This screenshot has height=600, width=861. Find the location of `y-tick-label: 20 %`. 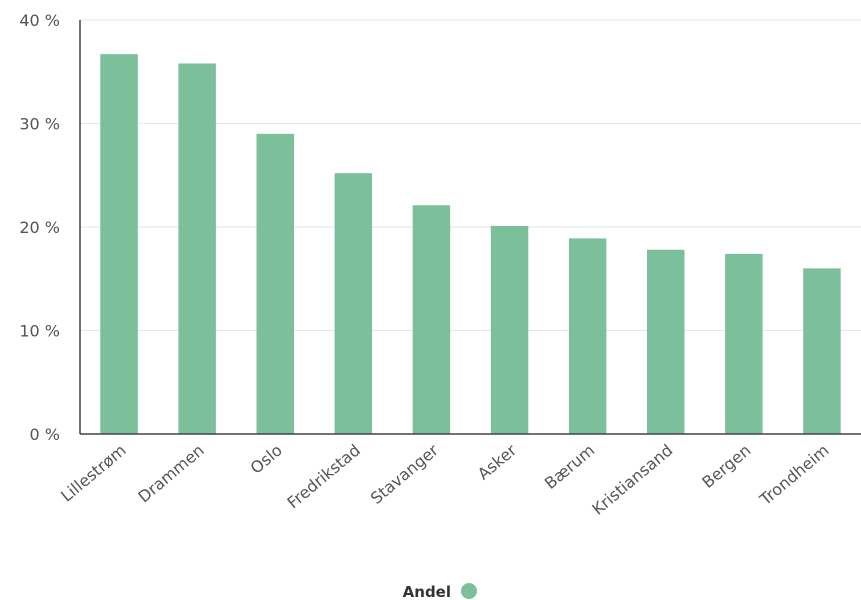

y-tick-label: 20 % is located at coordinates (39, 227).